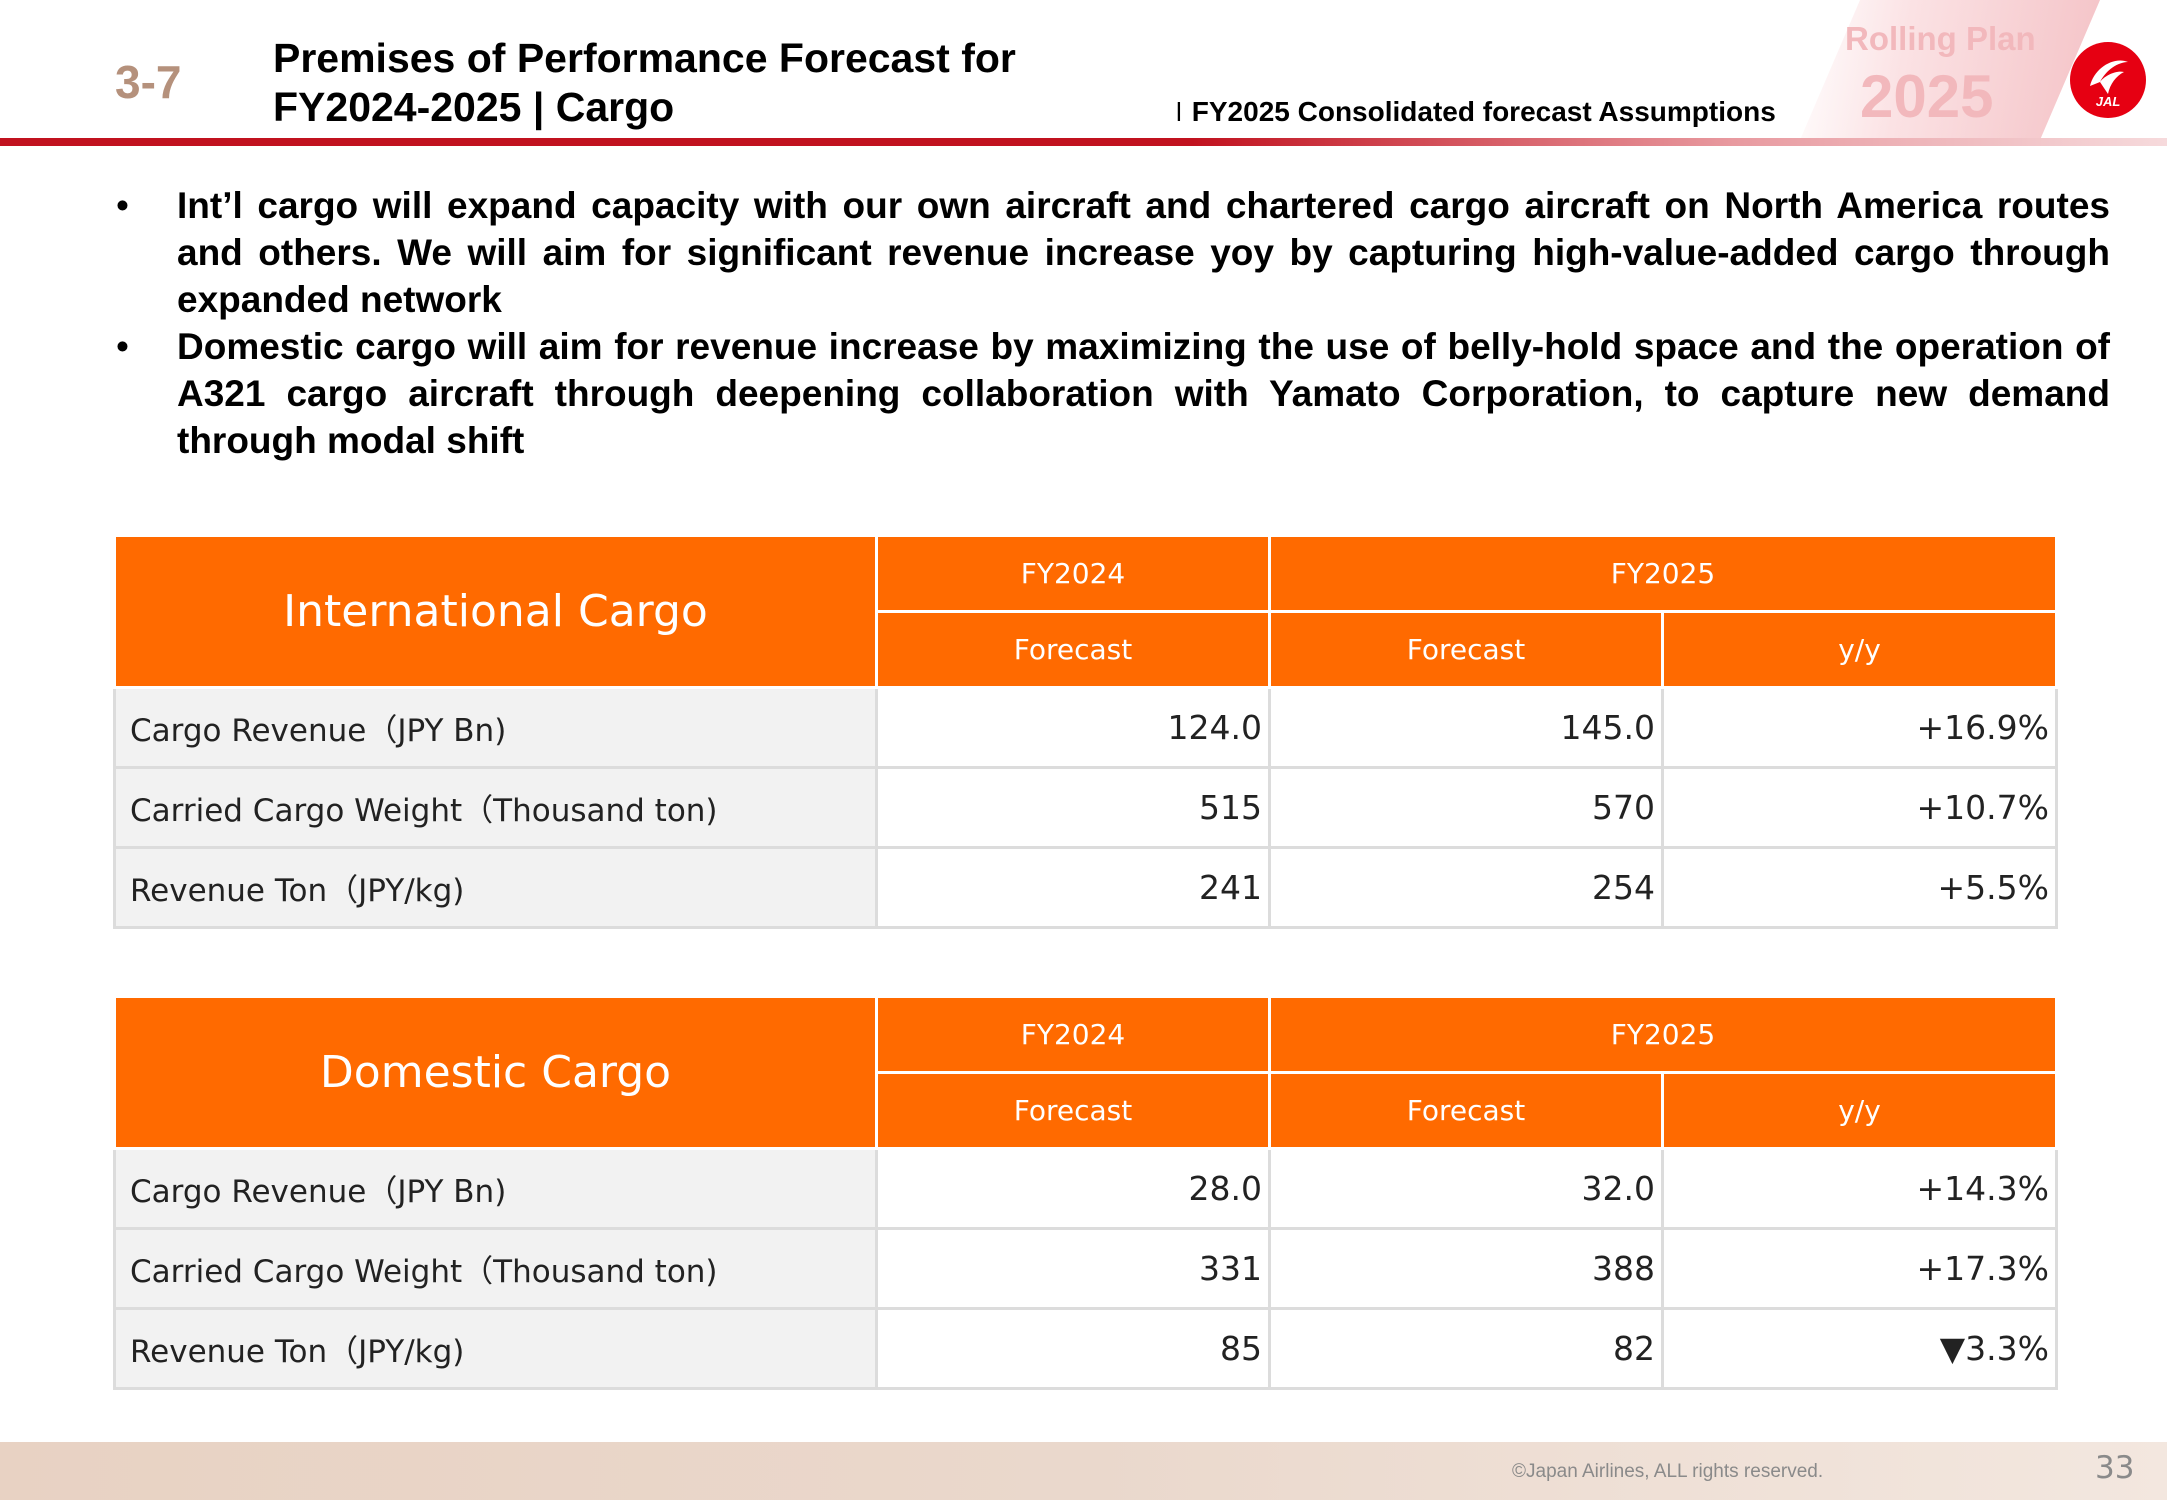 This screenshot has height=1500, width=2167. Describe the element at coordinates (1668, 1471) in the screenshot. I see `copyright-notice: ©Japan Airlines, ALL rights reserved.` at that location.